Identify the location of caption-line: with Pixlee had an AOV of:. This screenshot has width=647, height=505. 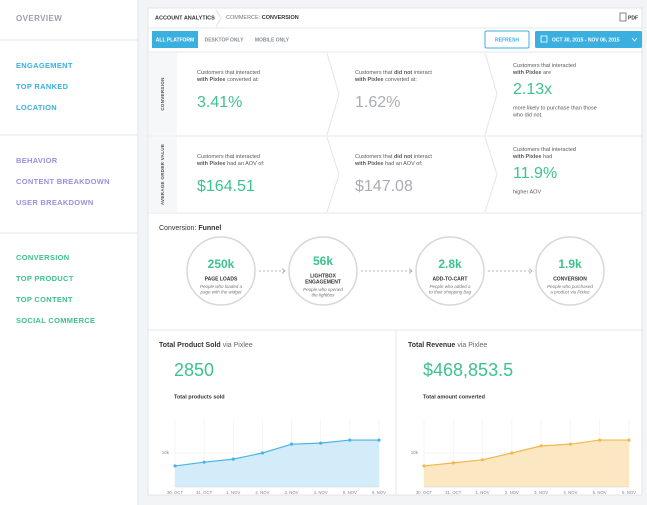
(388, 164).